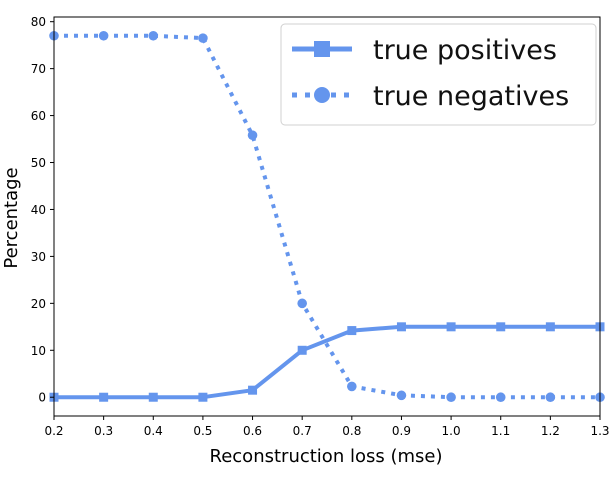  Describe the element at coordinates (327, 427) in the screenshot. I see `x-axis-ticks: 0.2 0.3 0.4 0.5 0.6 0.7 0.8 0.9 1.0 1.1 1.2 1.3` at that location.